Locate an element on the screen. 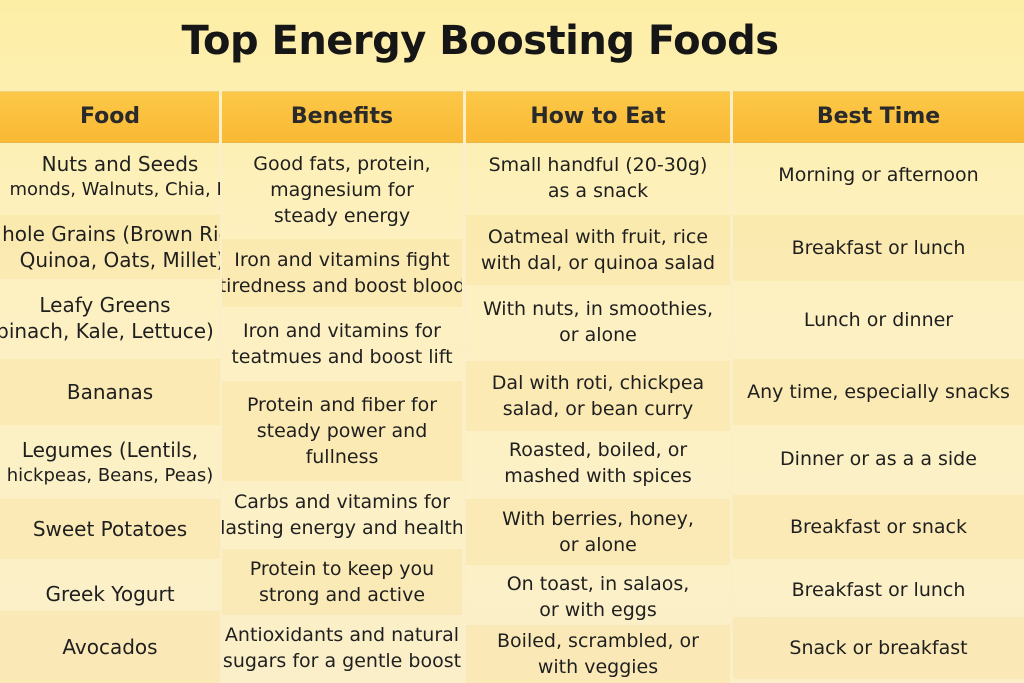 The height and width of the screenshot is (683, 1024). food-name: Sweet Potatoes is located at coordinates (110, 529).